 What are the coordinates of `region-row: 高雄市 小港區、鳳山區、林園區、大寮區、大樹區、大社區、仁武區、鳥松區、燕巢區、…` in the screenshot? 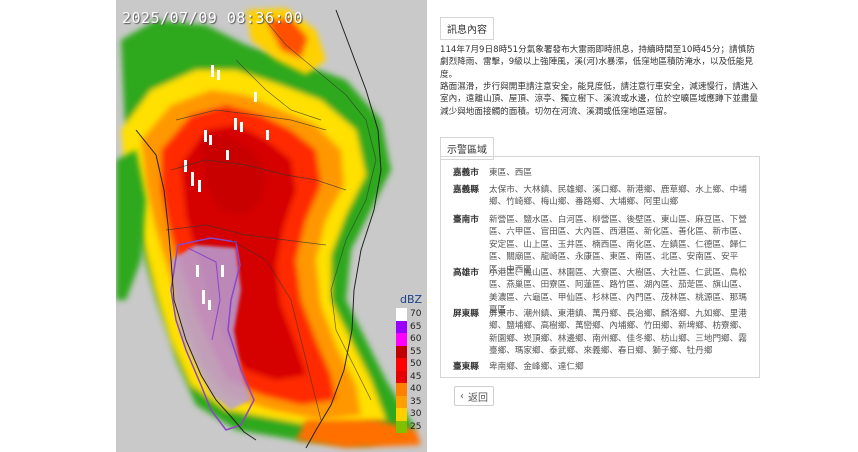 It's located at (603, 292).